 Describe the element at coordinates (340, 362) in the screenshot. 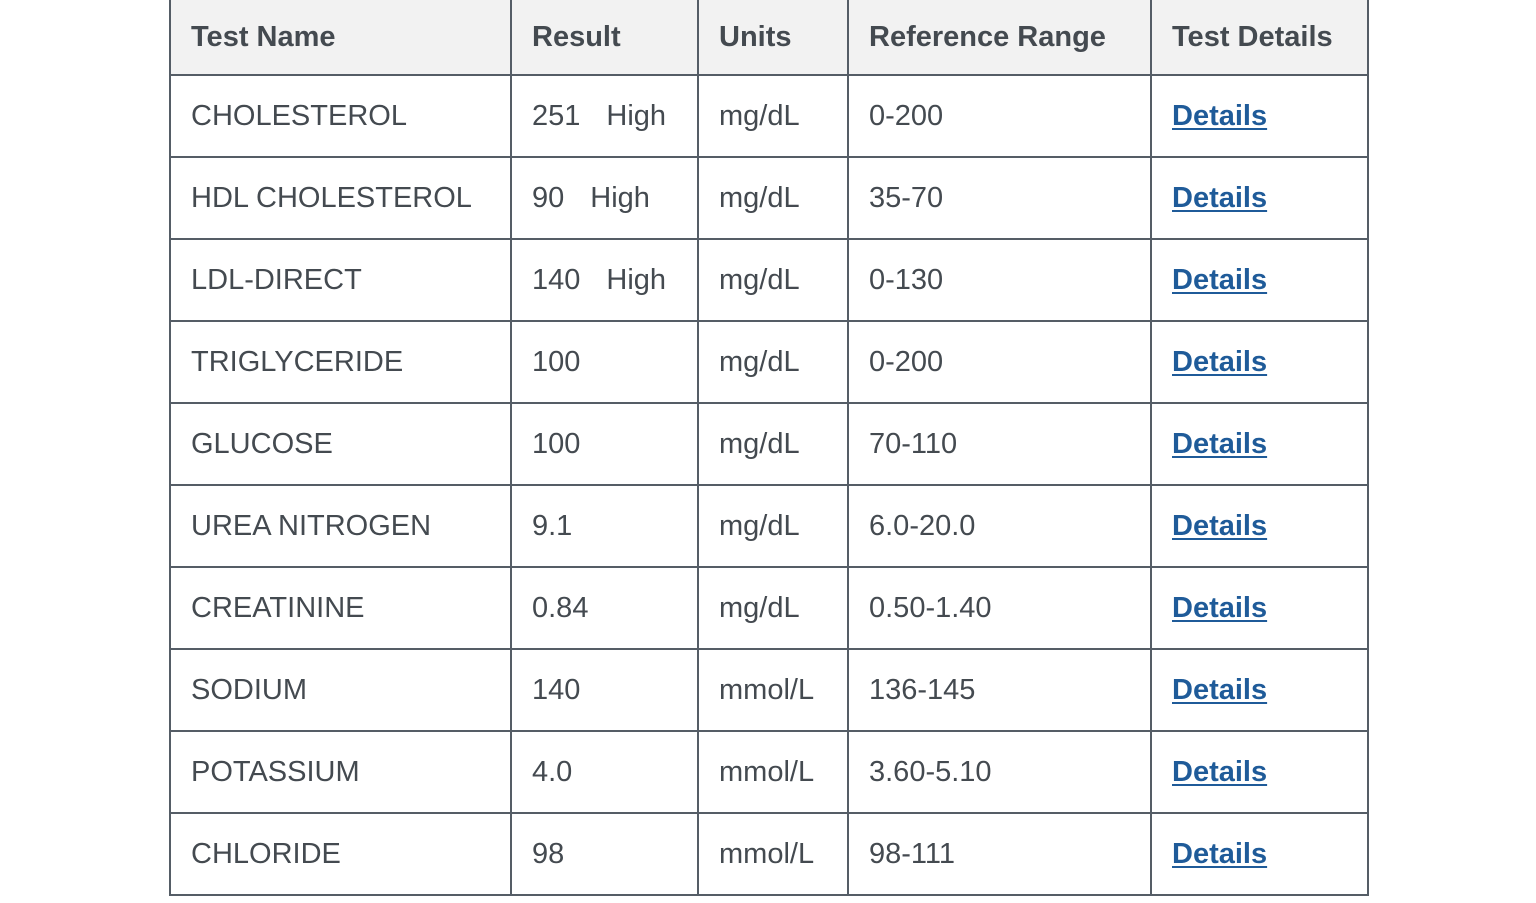

I see `test-name-cell: TRIGLYCERIDE` at that location.